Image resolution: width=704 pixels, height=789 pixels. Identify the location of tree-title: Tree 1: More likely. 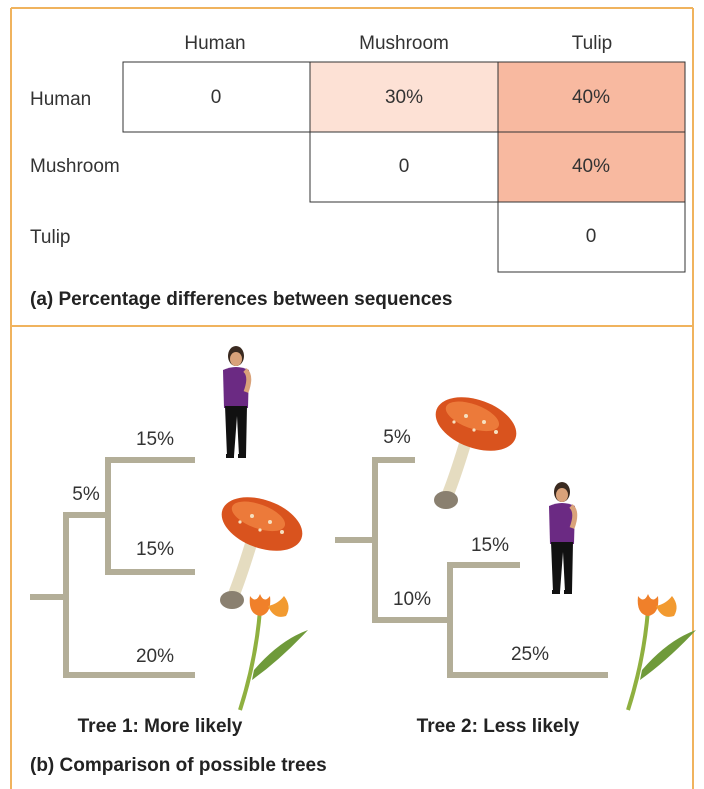
(160, 726).